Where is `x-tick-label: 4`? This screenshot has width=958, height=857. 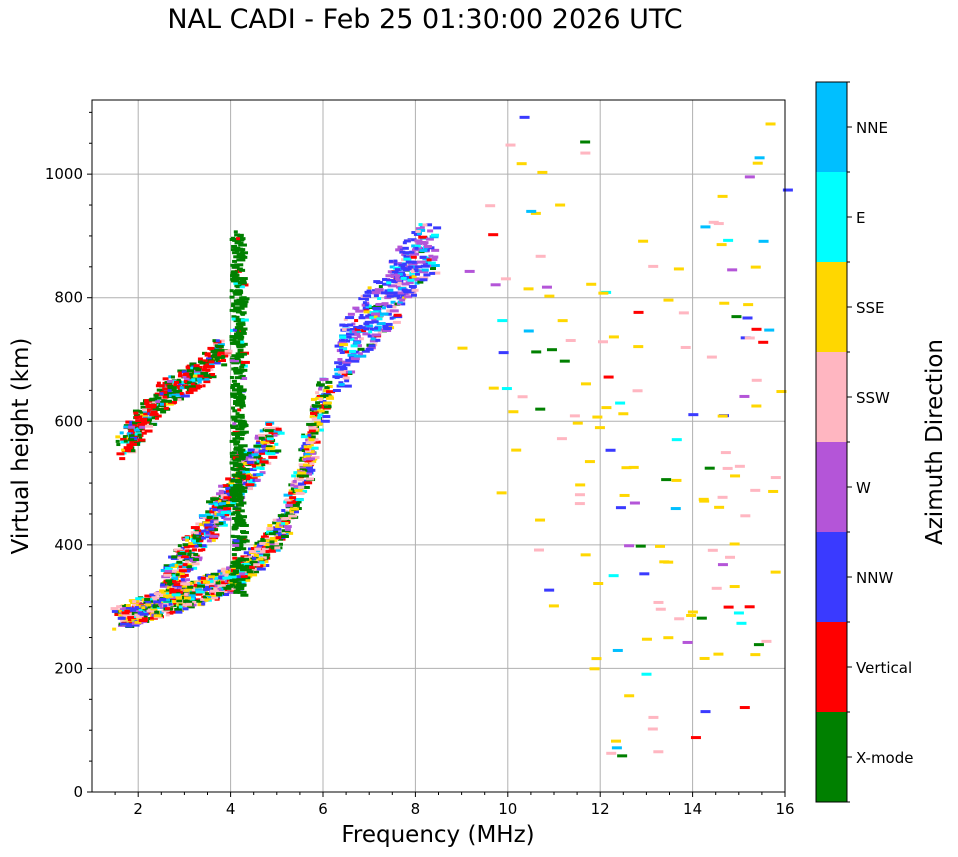 x-tick-label: 4 is located at coordinates (231, 809).